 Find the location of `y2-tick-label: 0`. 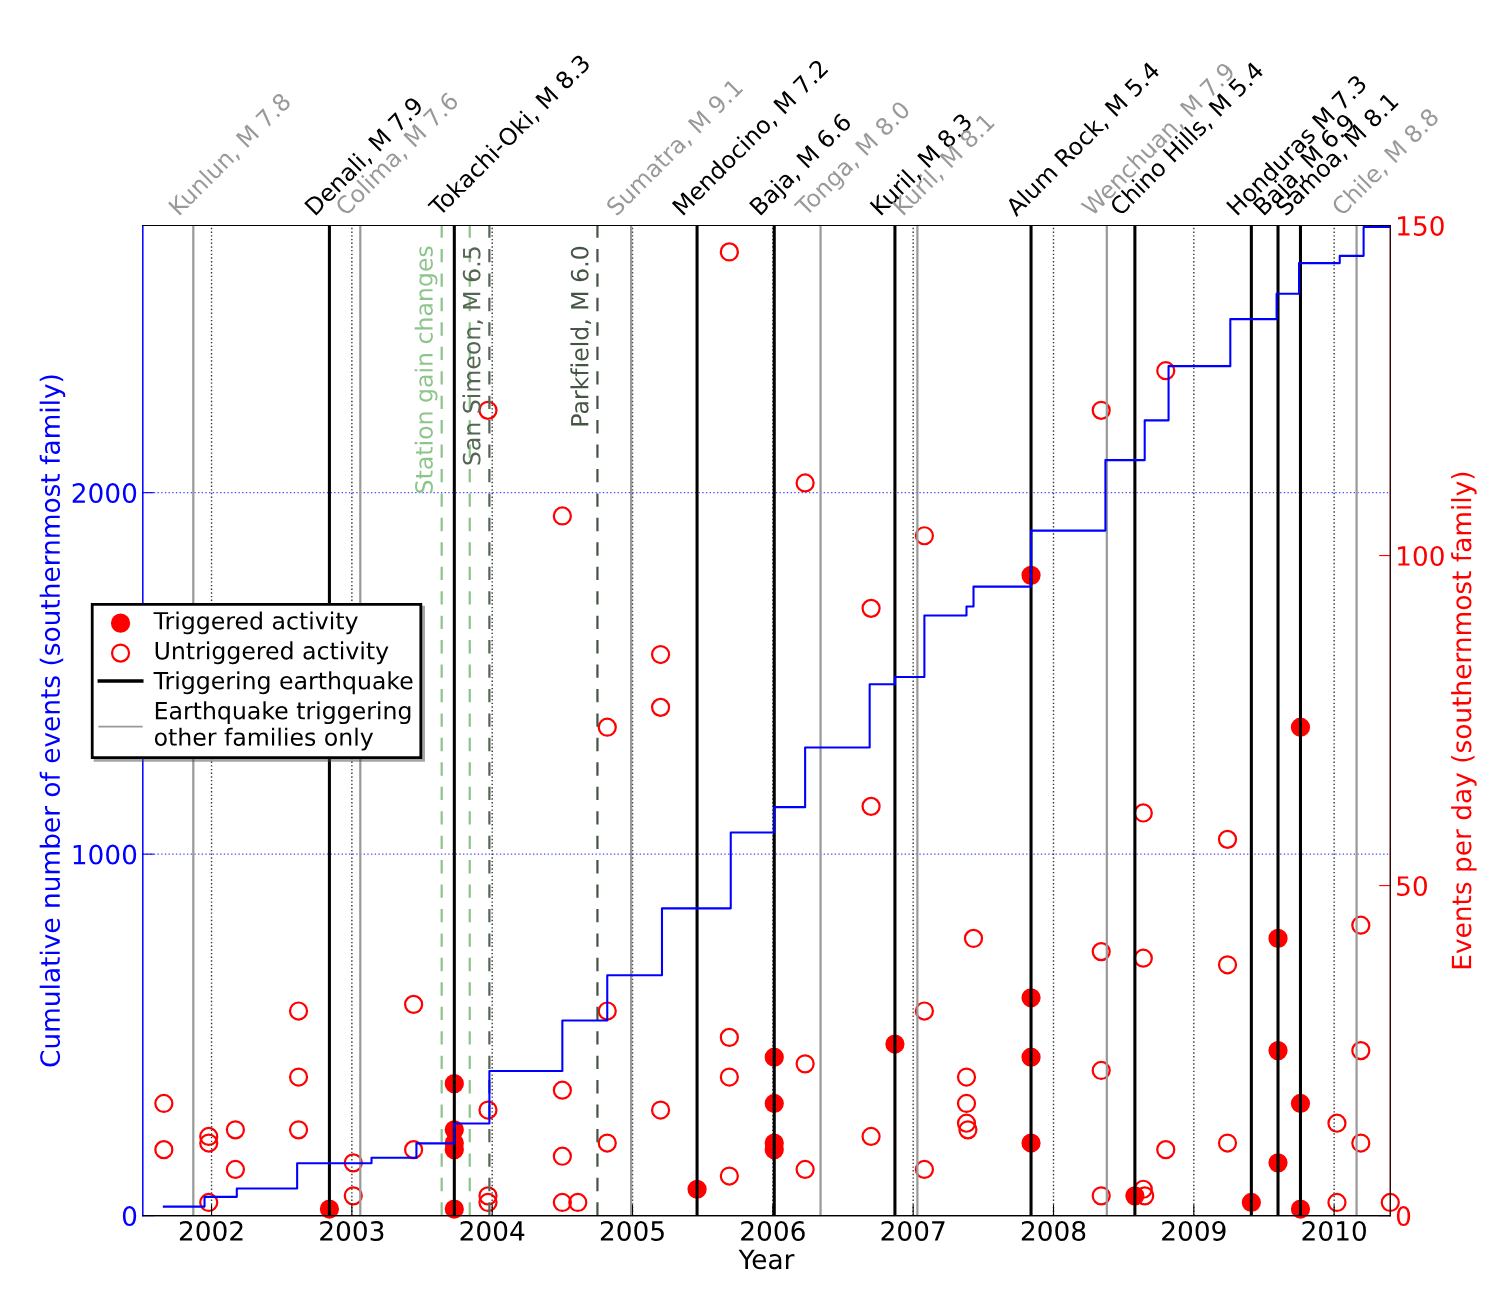

y2-tick-label: 0 is located at coordinates (1403, 1216).